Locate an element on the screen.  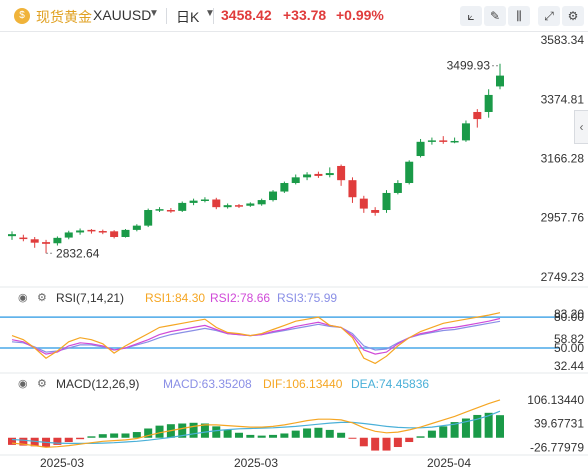
price-axis-label: 3166.28 is located at coordinates (563, 159).